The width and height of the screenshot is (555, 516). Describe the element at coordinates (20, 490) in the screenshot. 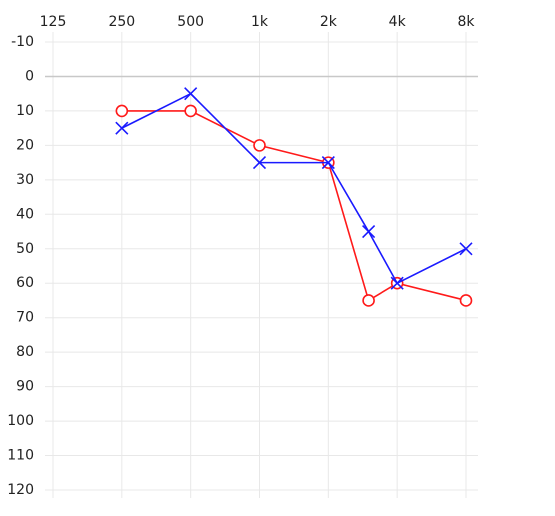

I see `y-tick-label: 120` at that location.